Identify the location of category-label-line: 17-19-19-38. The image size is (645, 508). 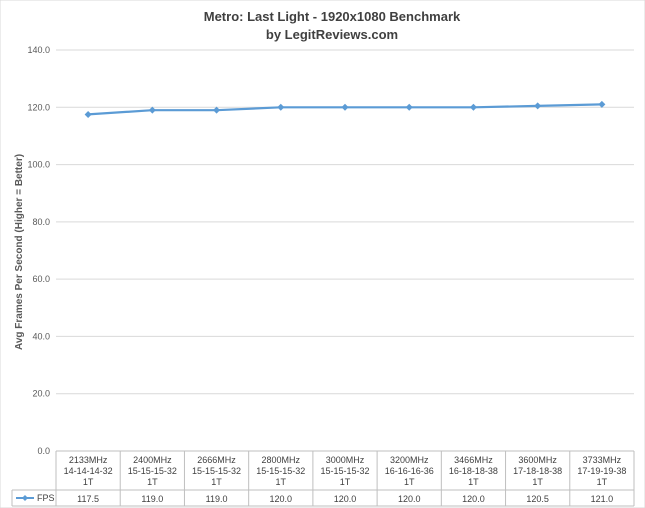
(601, 471).